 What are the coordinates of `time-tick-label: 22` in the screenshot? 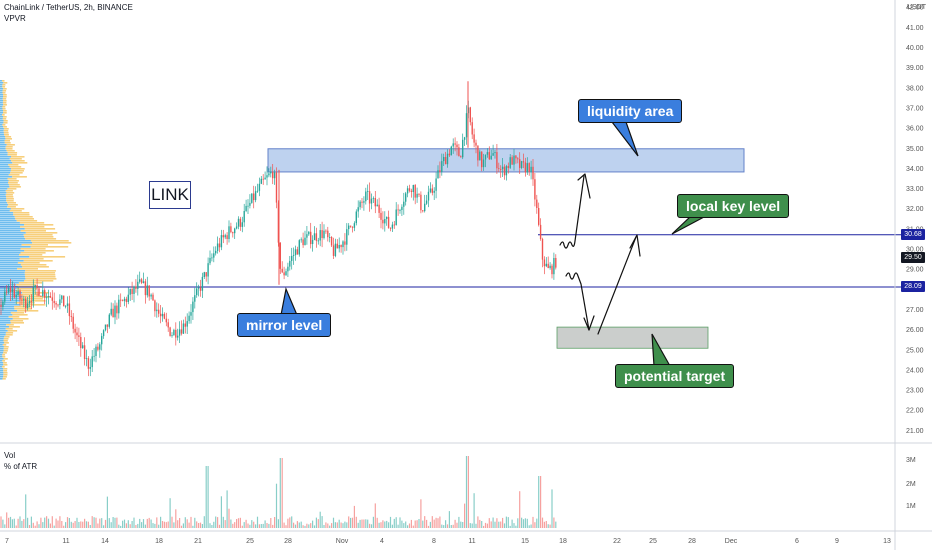 It's located at (617, 541).